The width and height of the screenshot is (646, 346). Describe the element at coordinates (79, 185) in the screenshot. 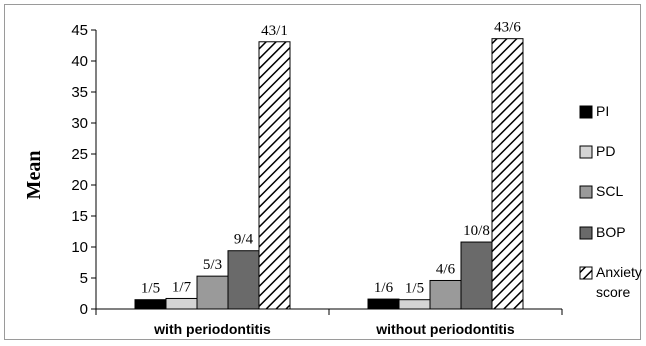

I see `y-tick-label: 20` at that location.